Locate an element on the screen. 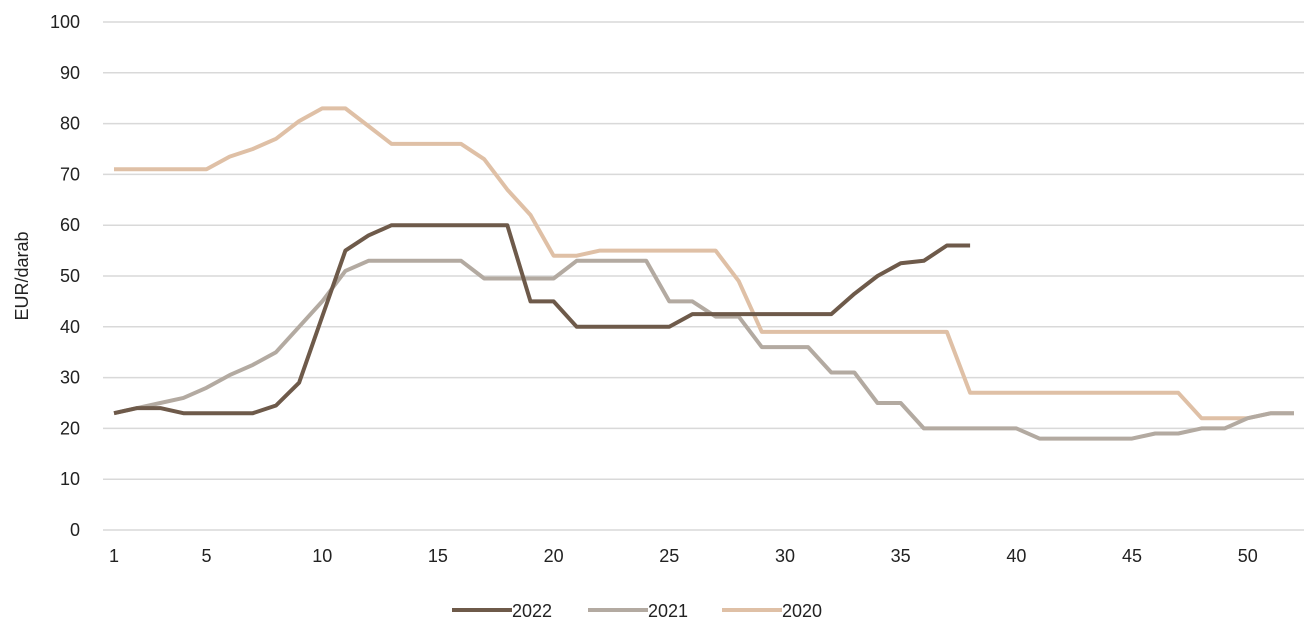 This screenshot has height=623, width=1306. legend-label-2021: 2021 is located at coordinates (668, 611).